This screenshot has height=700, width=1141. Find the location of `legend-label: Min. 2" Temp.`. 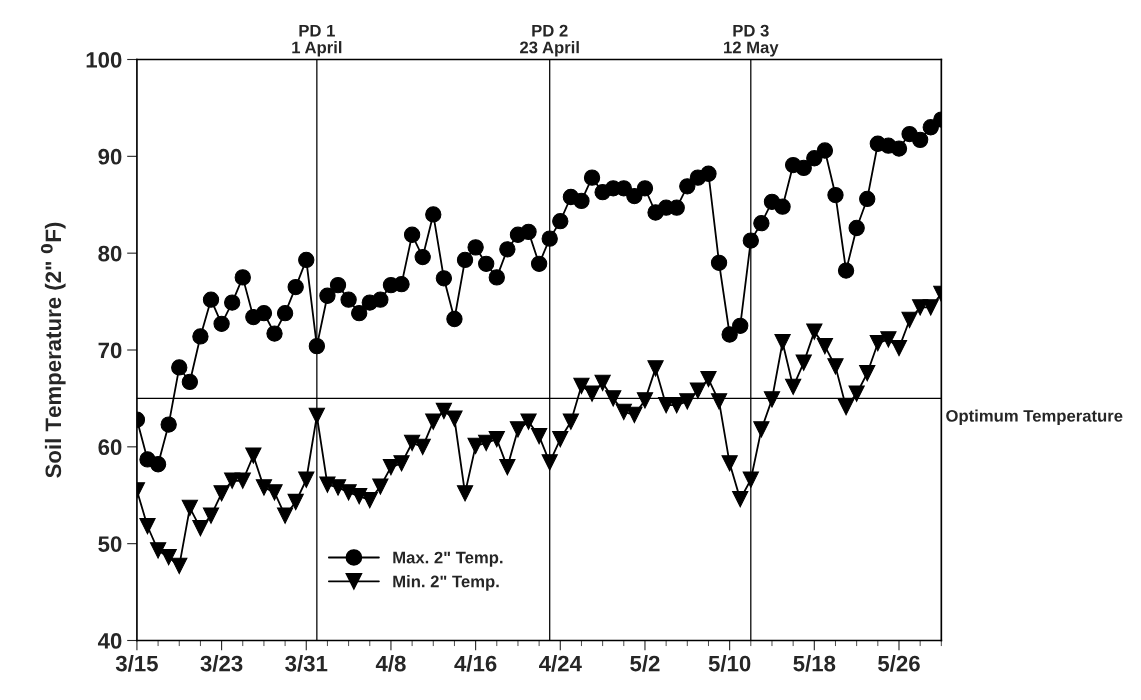

legend-label: Min. 2" Temp. is located at coordinates (446, 583).